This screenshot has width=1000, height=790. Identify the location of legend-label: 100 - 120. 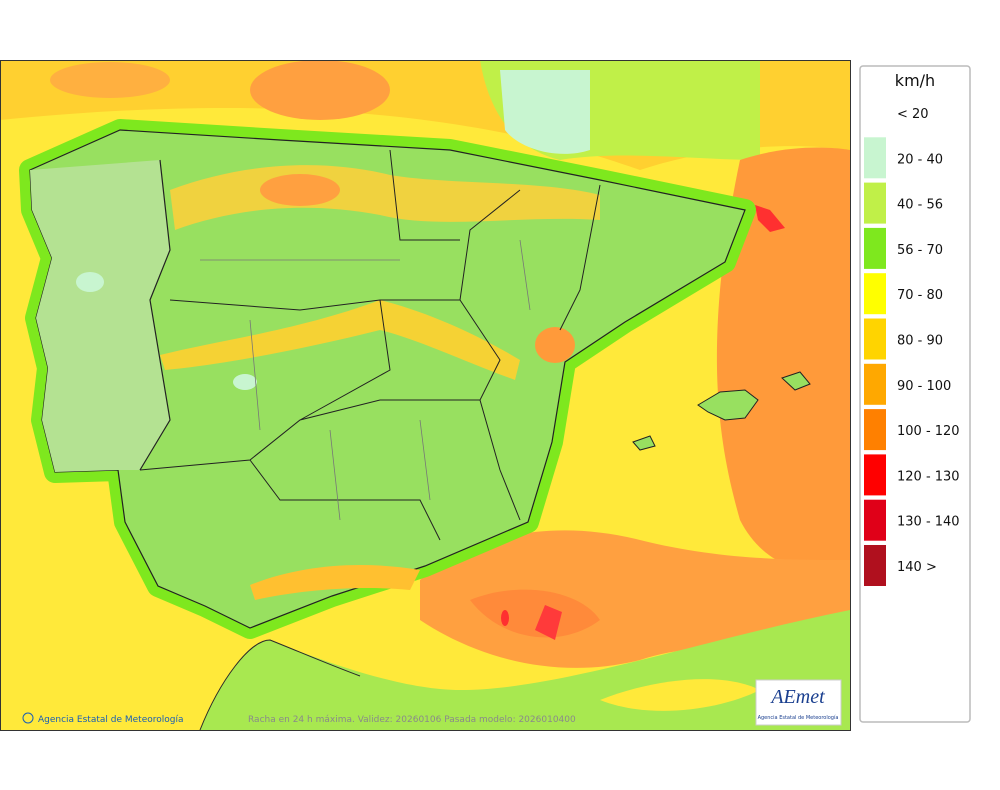
(928, 431).